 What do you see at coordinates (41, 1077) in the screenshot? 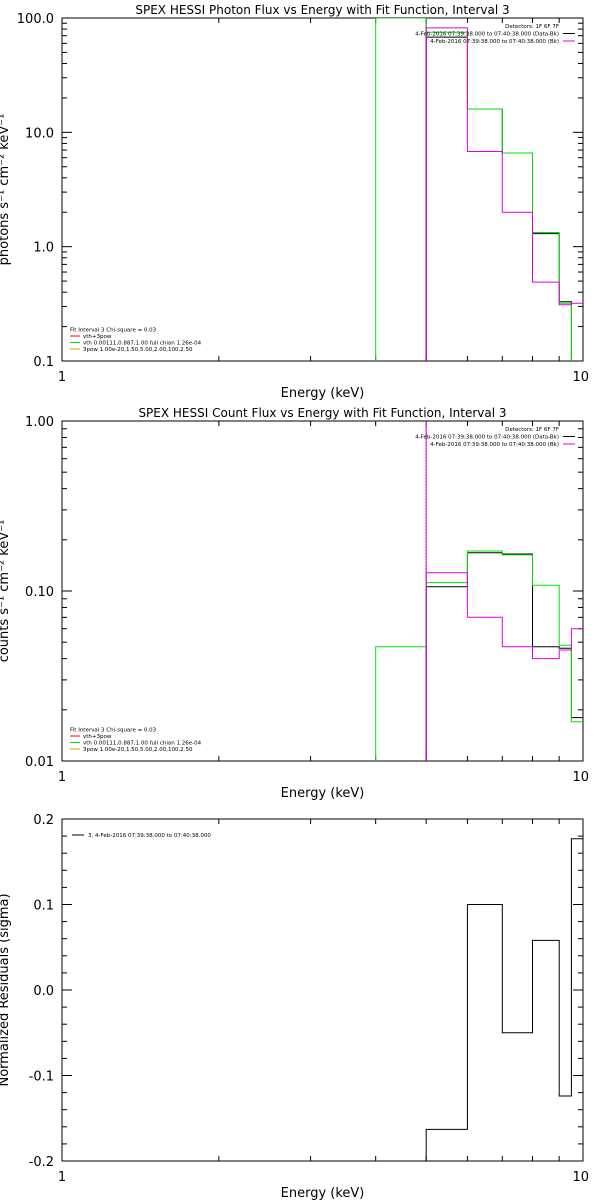
I see `y-tick-label: -0.1` at bounding box center [41, 1077].